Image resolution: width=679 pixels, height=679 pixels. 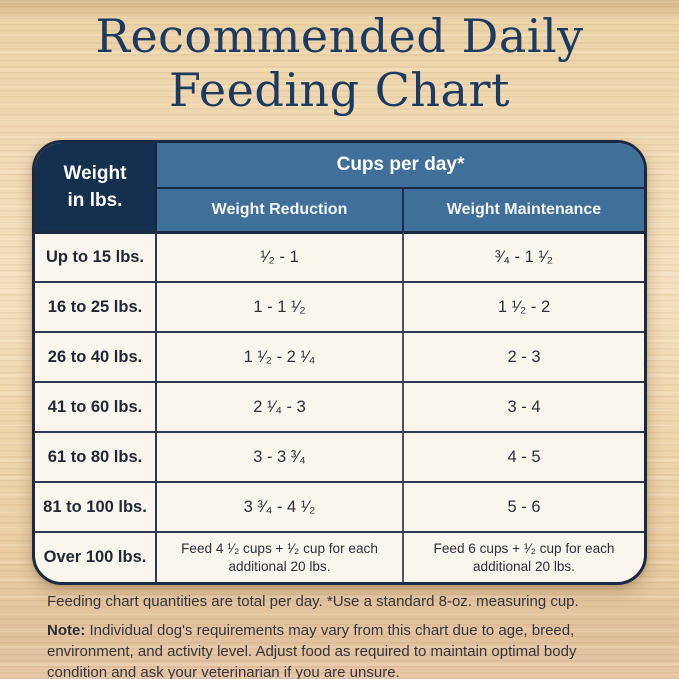 I want to click on weight-reduction-column-header: Weight Reduction, so click(x=280, y=210).